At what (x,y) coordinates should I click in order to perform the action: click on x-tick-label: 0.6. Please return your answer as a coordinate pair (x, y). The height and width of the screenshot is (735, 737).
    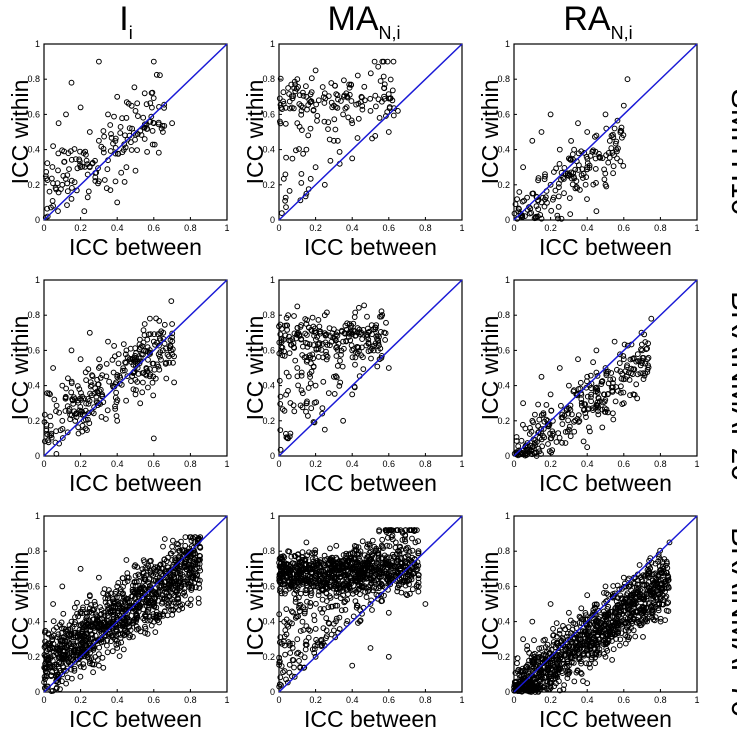
    Looking at the image, I should click on (389, 464).